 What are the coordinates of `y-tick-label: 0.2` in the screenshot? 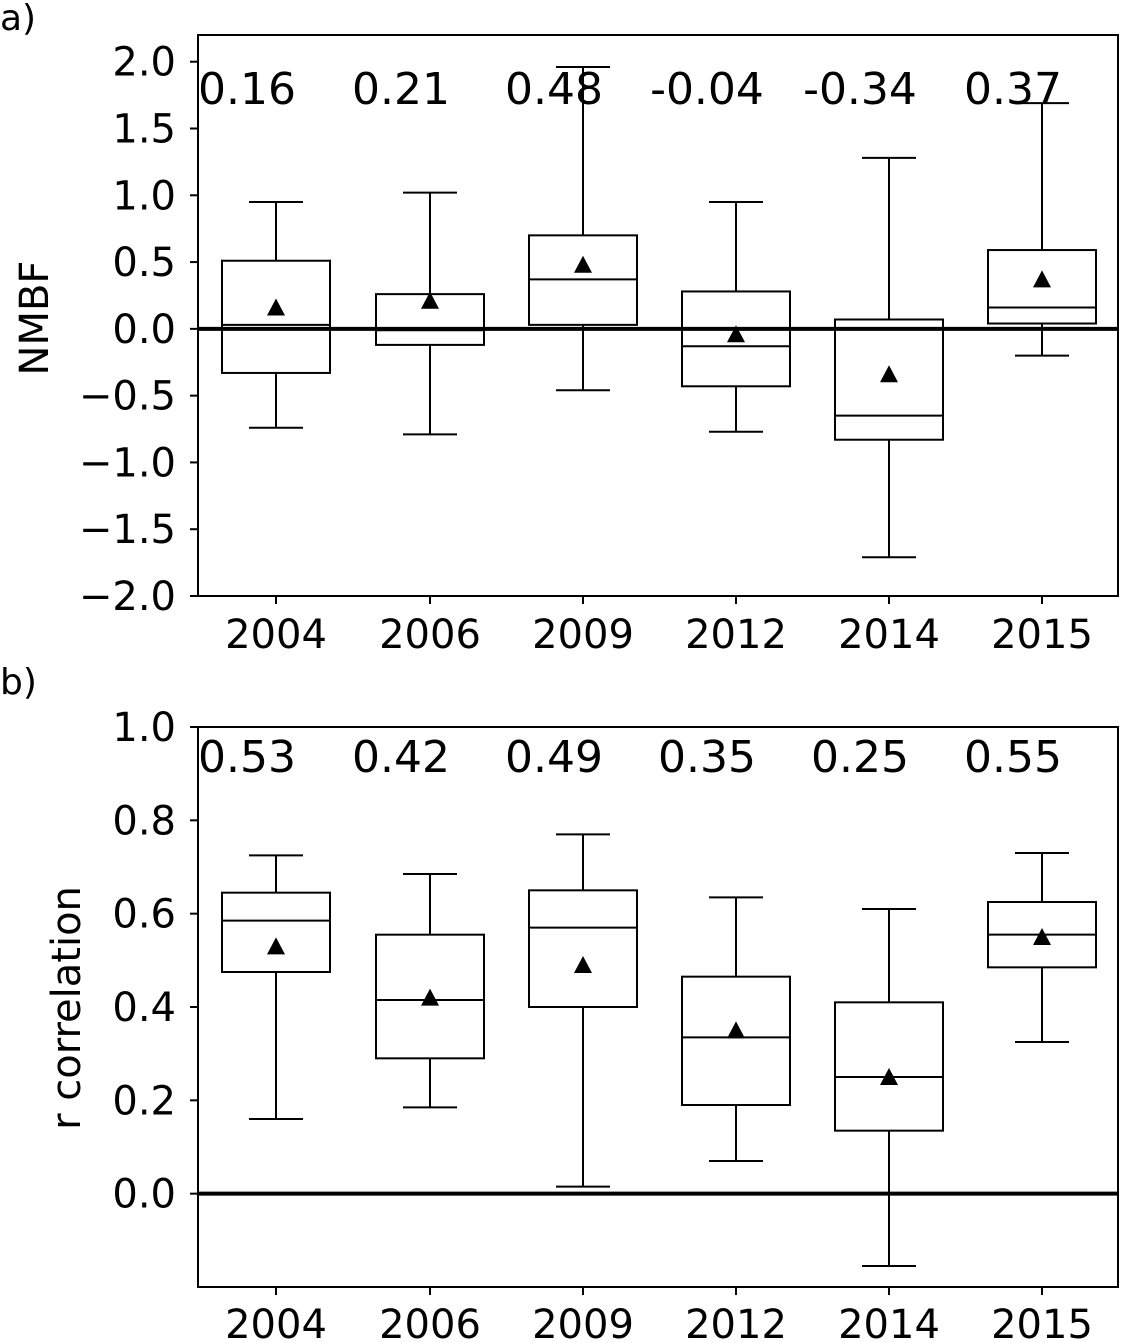 It's located at (144, 1101).